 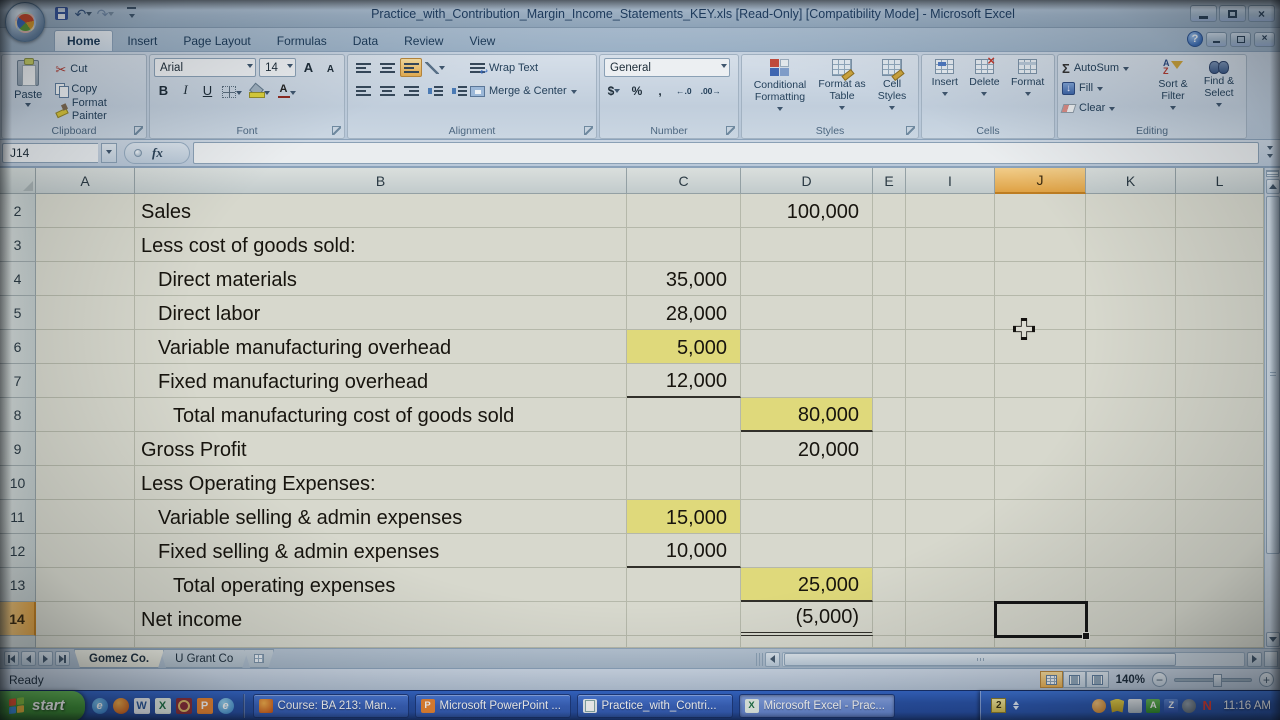 I want to click on scroll-left-button, so click(x=772, y=659).